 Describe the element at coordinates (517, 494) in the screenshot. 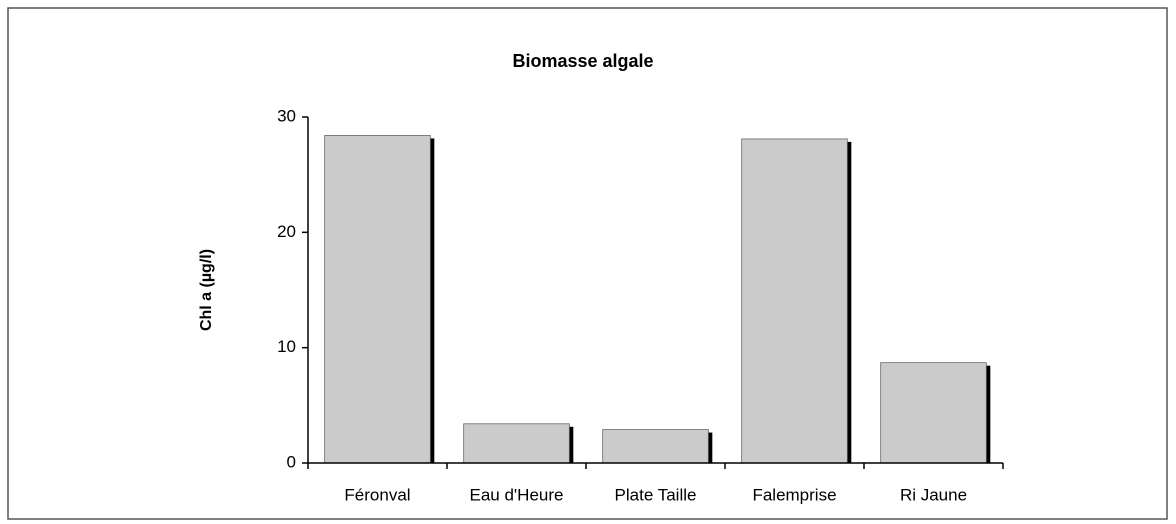

I see `x-tick-label: Eau d'Heure` at that location.